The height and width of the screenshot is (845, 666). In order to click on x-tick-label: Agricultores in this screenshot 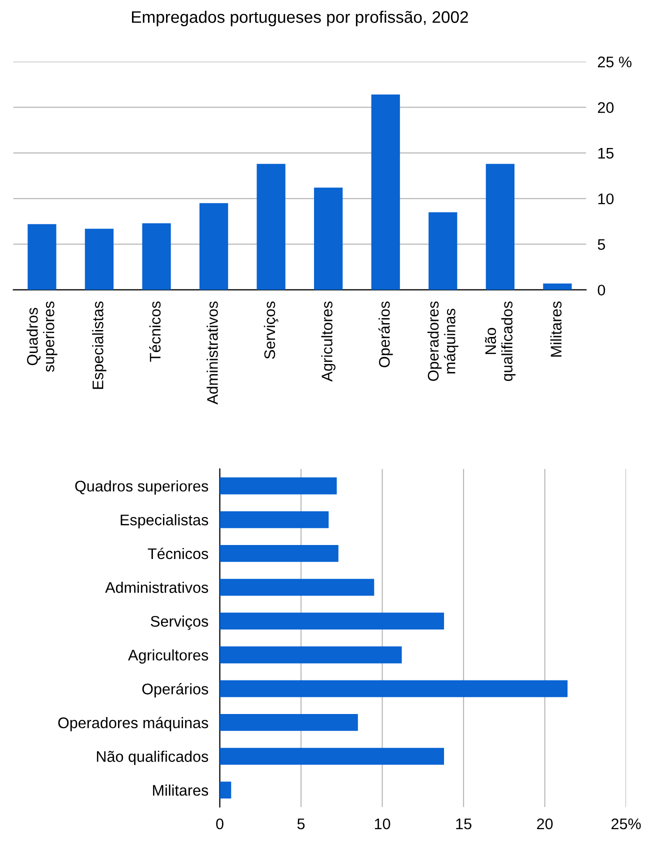, I will do `click(328, 341)`.